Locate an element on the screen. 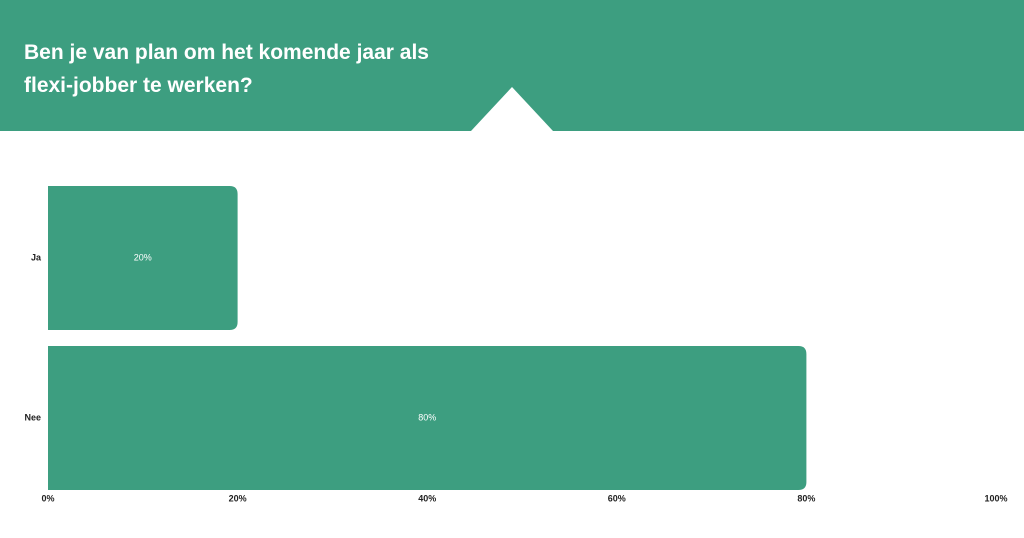  x-tick-label: 80% is located at coordinates (806, 498).